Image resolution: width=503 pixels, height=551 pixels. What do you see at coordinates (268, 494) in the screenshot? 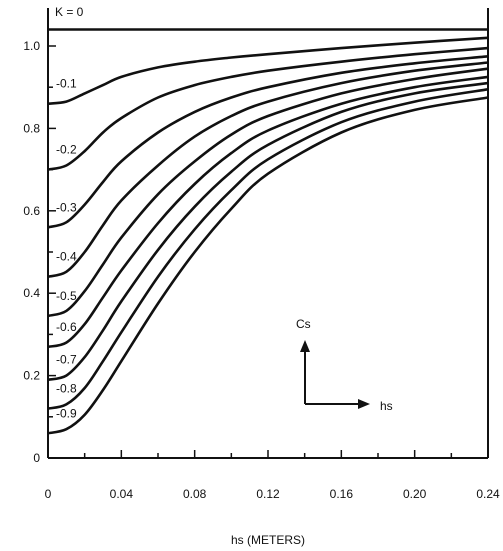
I see `x-tick-label: 0.12` at bounding box center [268, 494].